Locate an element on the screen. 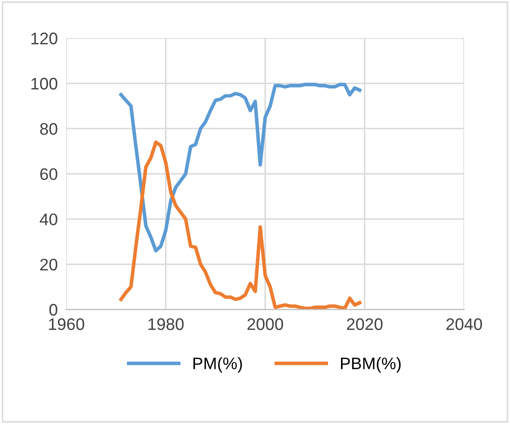  y-tick-label: 120 is located at coordinates (44, 38).